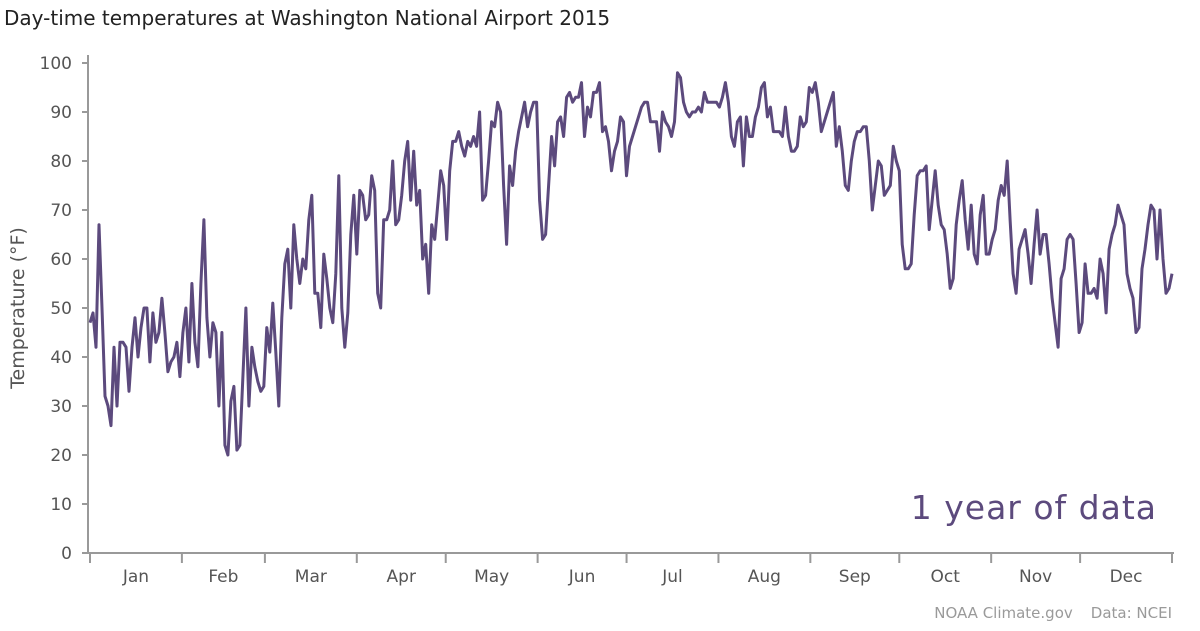 The height and width of the screenshot is (631, 1200). What do you see at coordinates (764, 577) in the screenshot?
I see `x-tick-label: Aug` at bounding box center [764, 577].